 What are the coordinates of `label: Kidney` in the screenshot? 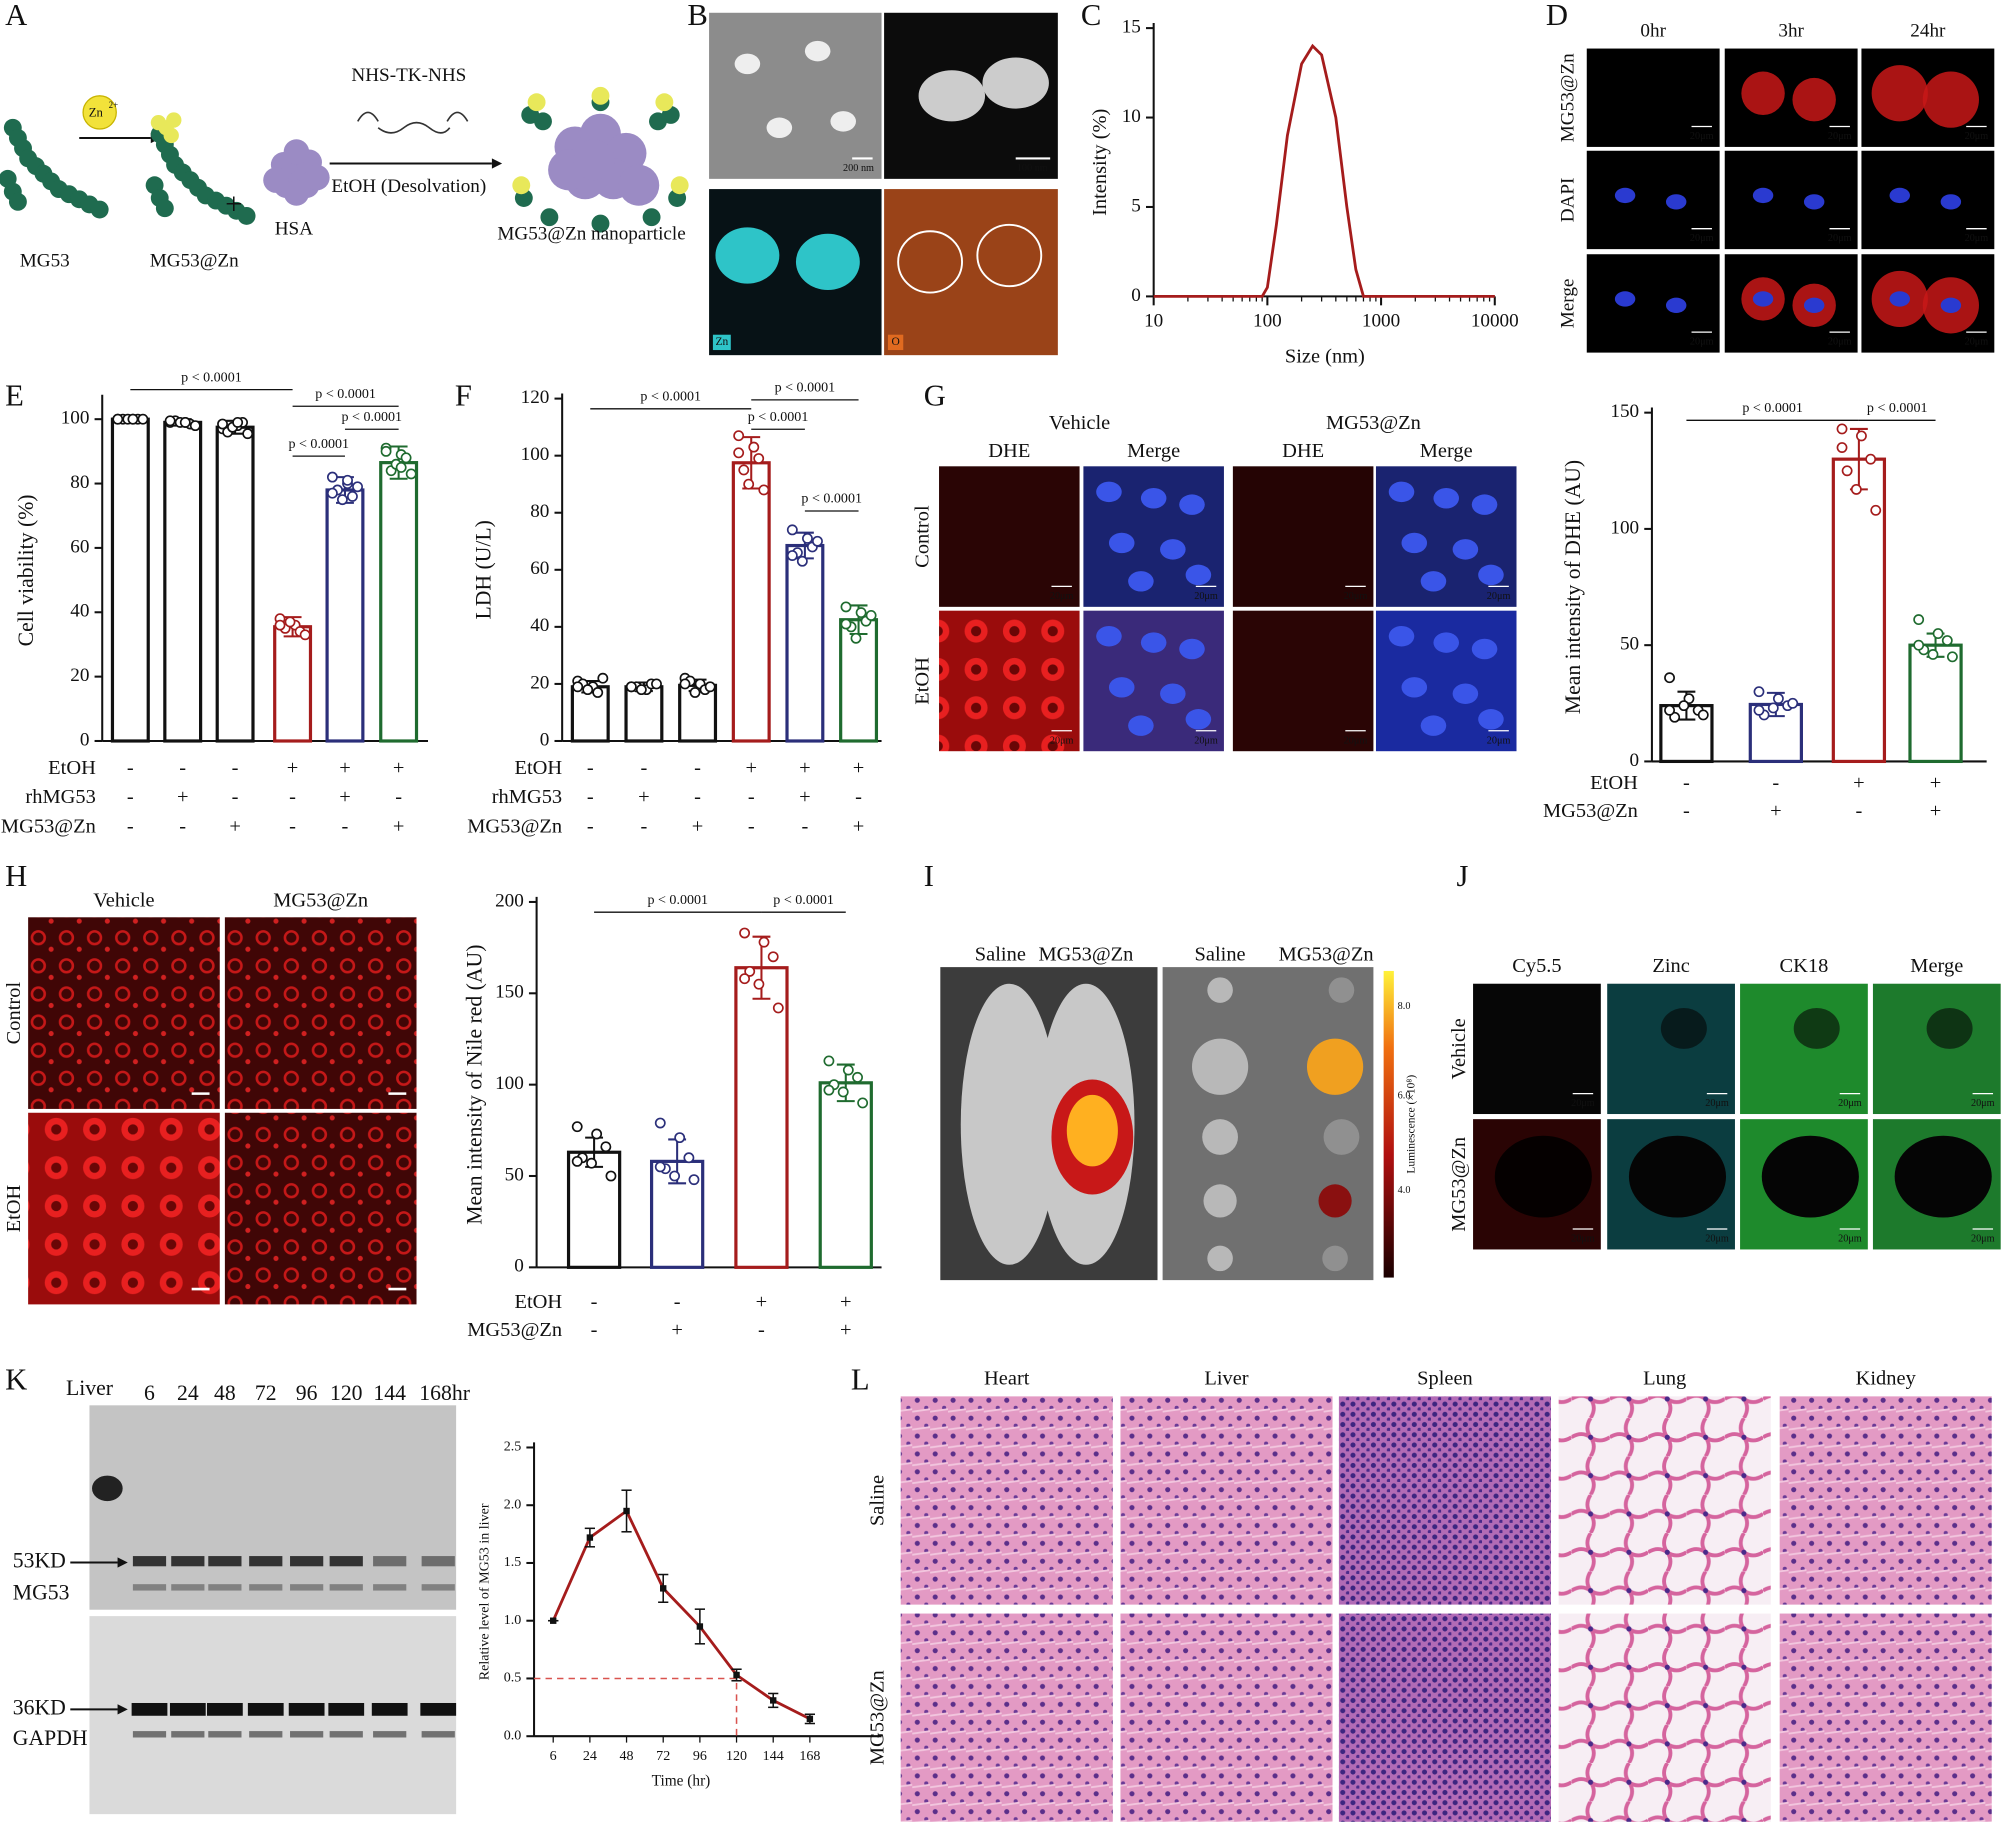 It's located at (1886, 1378).